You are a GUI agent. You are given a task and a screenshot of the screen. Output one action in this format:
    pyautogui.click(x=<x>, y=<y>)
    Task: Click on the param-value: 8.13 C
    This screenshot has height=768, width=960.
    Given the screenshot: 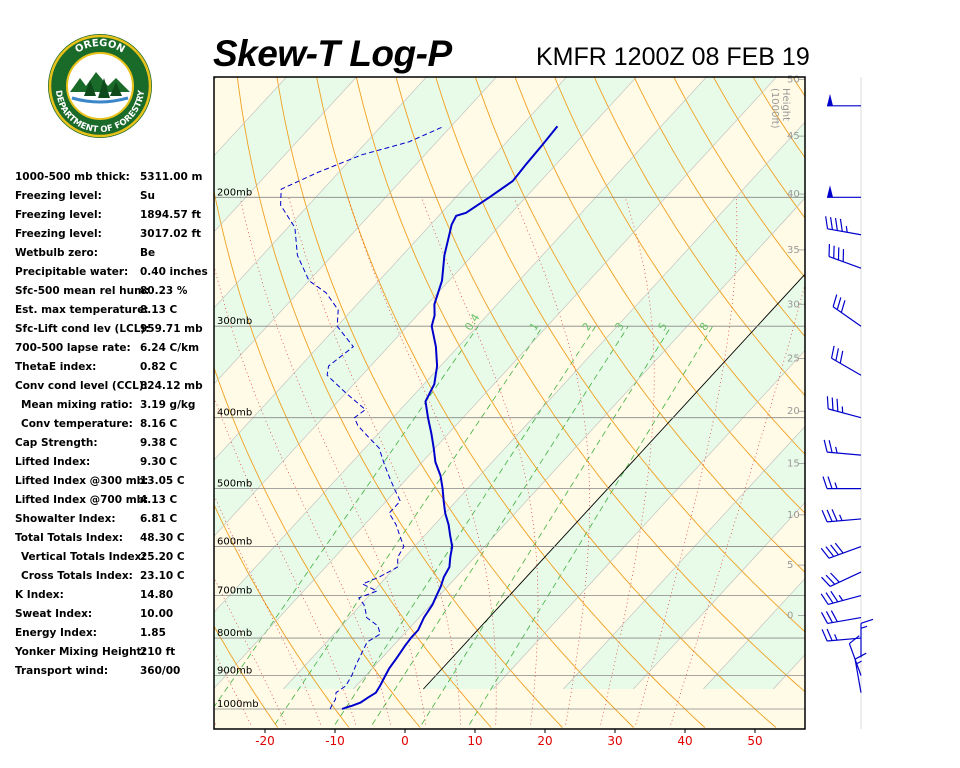 What is the action you would take?
    pyautogui.click(x=159, y=310)
    